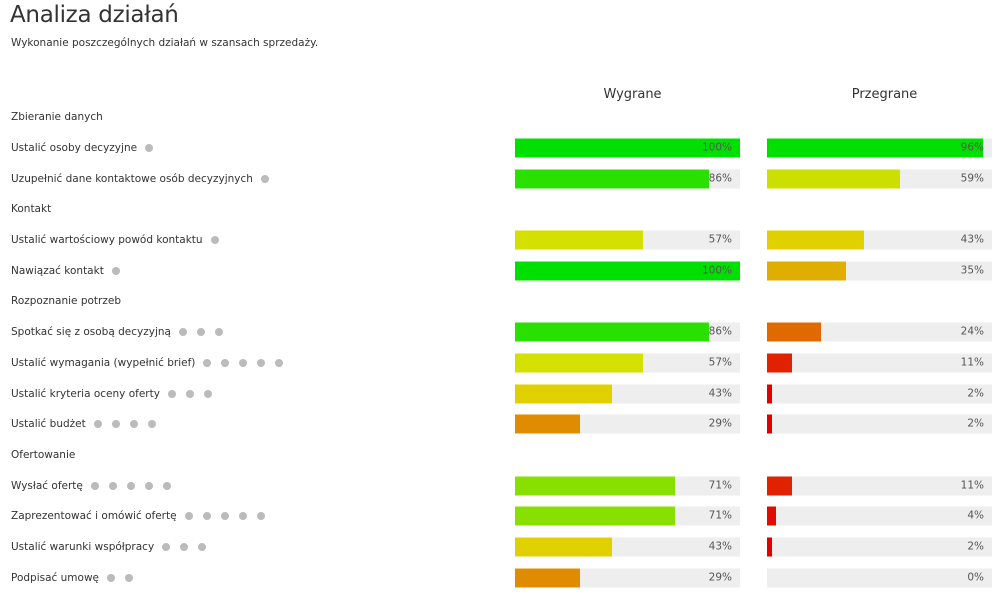  I want to click on activity-label: Wysłać ofertę, so click(91, 486).